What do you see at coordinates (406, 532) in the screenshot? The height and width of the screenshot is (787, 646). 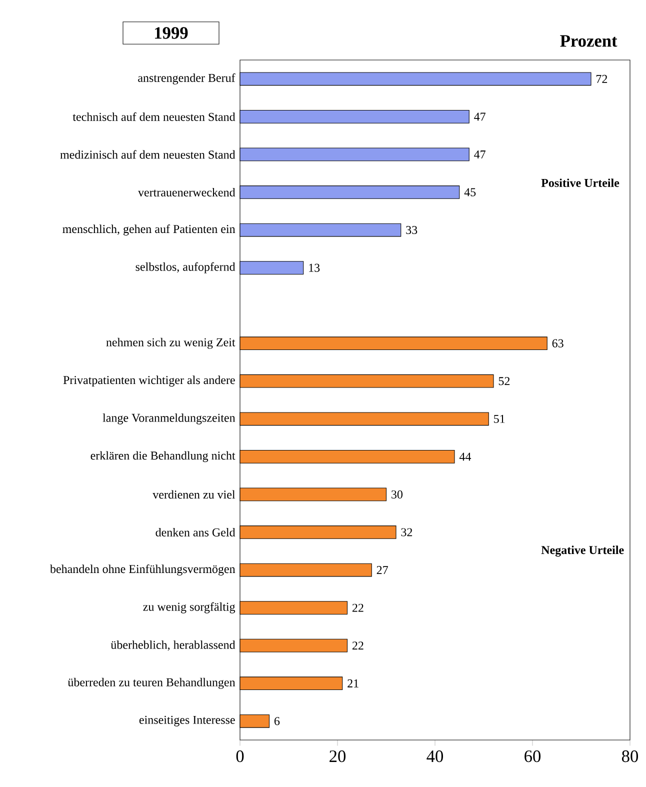 I see `data-label: 32` at bounding box center [406, 532].